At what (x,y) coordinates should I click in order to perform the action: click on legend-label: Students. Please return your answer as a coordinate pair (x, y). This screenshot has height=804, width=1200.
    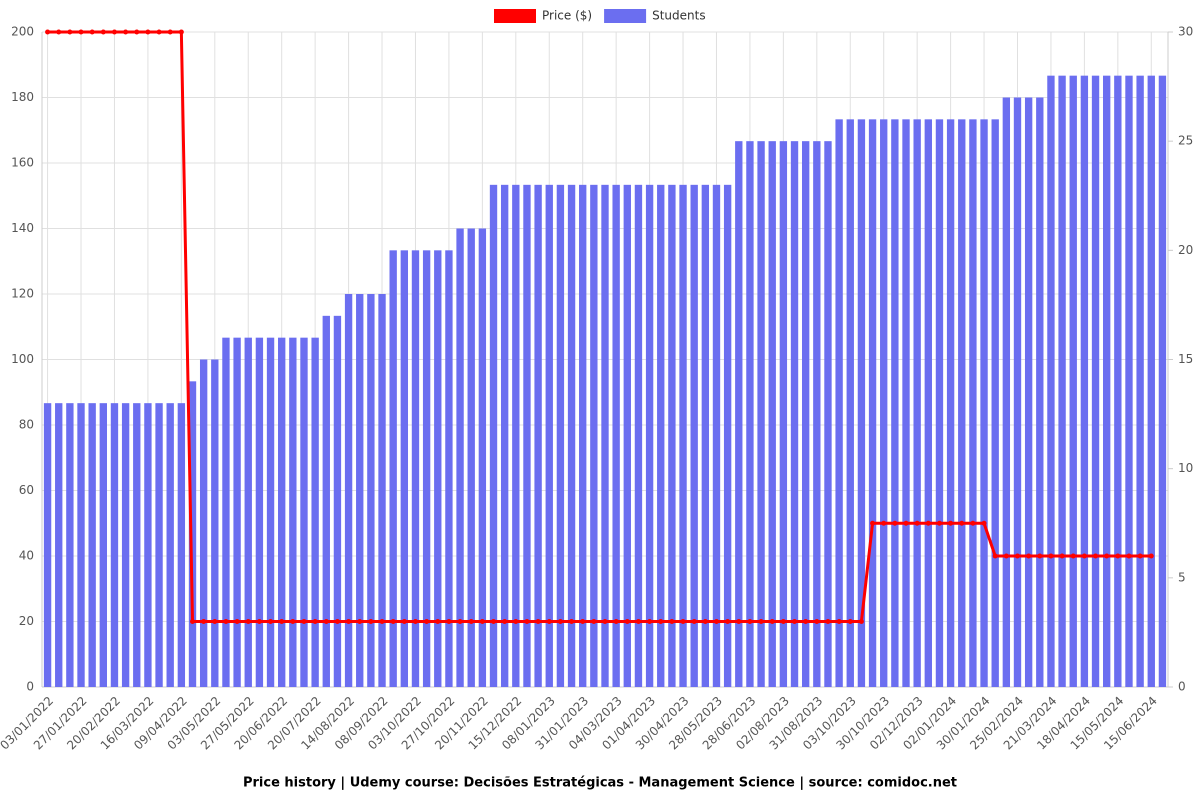
    Looking at the image, I should click on (679, 16).